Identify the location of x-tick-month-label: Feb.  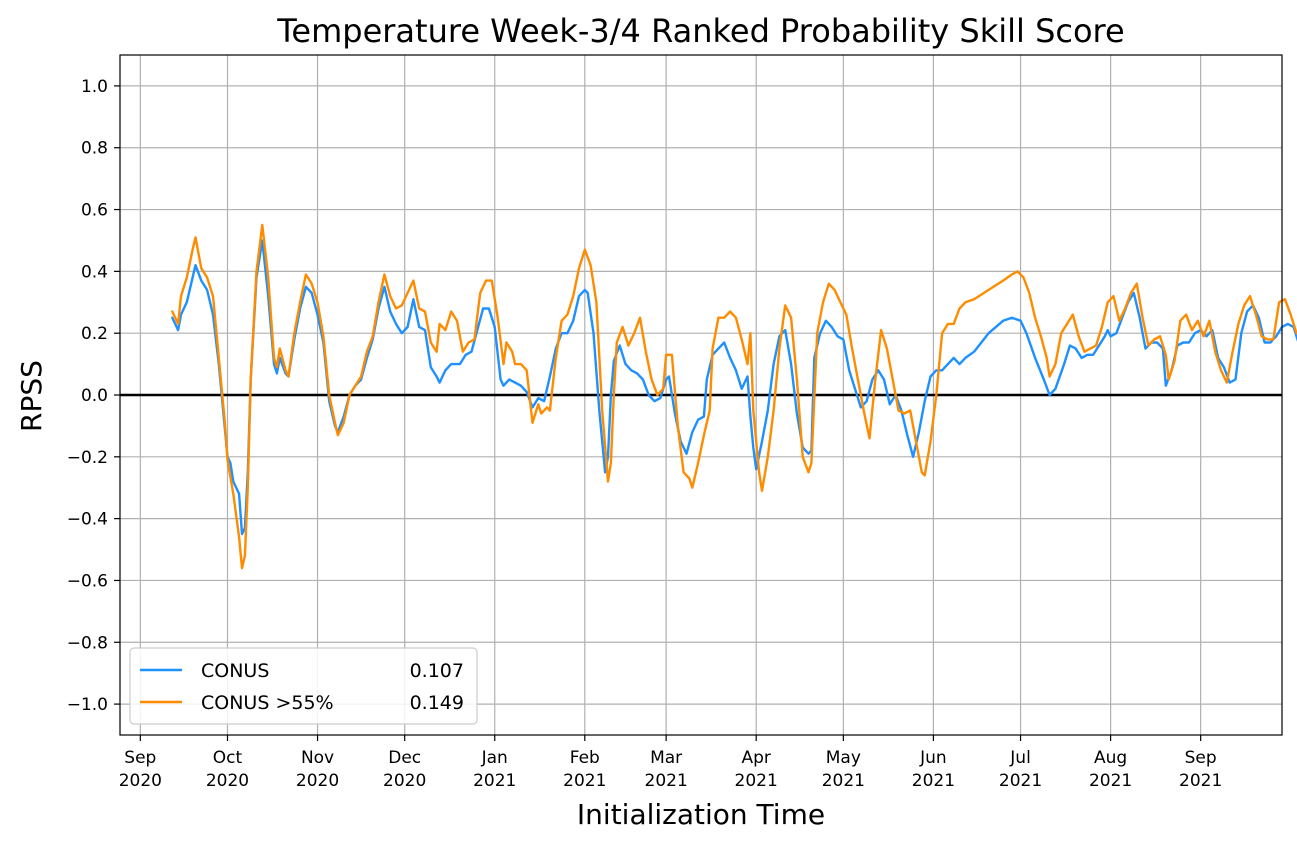
(585, 758).